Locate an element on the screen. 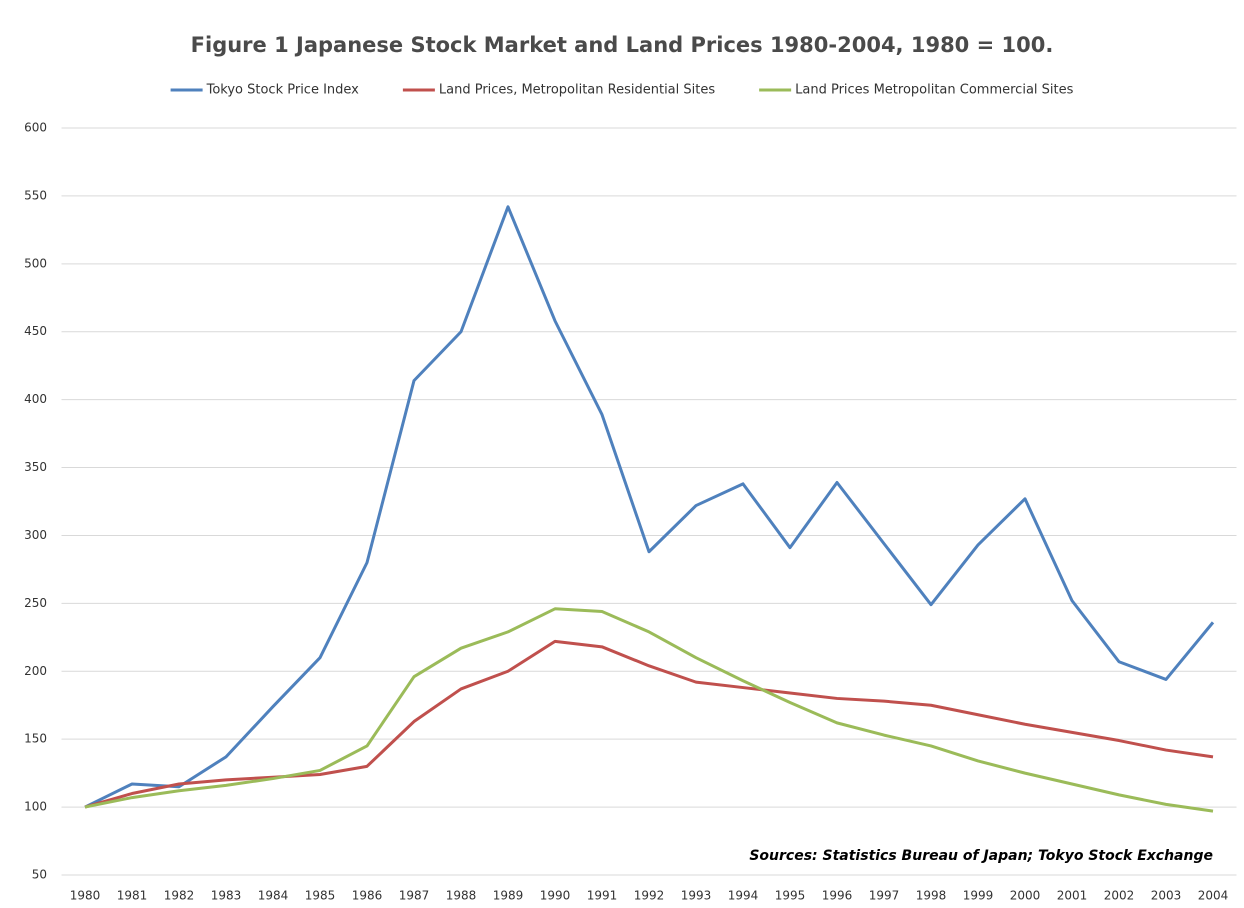 This screenshot has width=1244, height=908. x-tick-label: 1991 is located at coordinates (602, 896).